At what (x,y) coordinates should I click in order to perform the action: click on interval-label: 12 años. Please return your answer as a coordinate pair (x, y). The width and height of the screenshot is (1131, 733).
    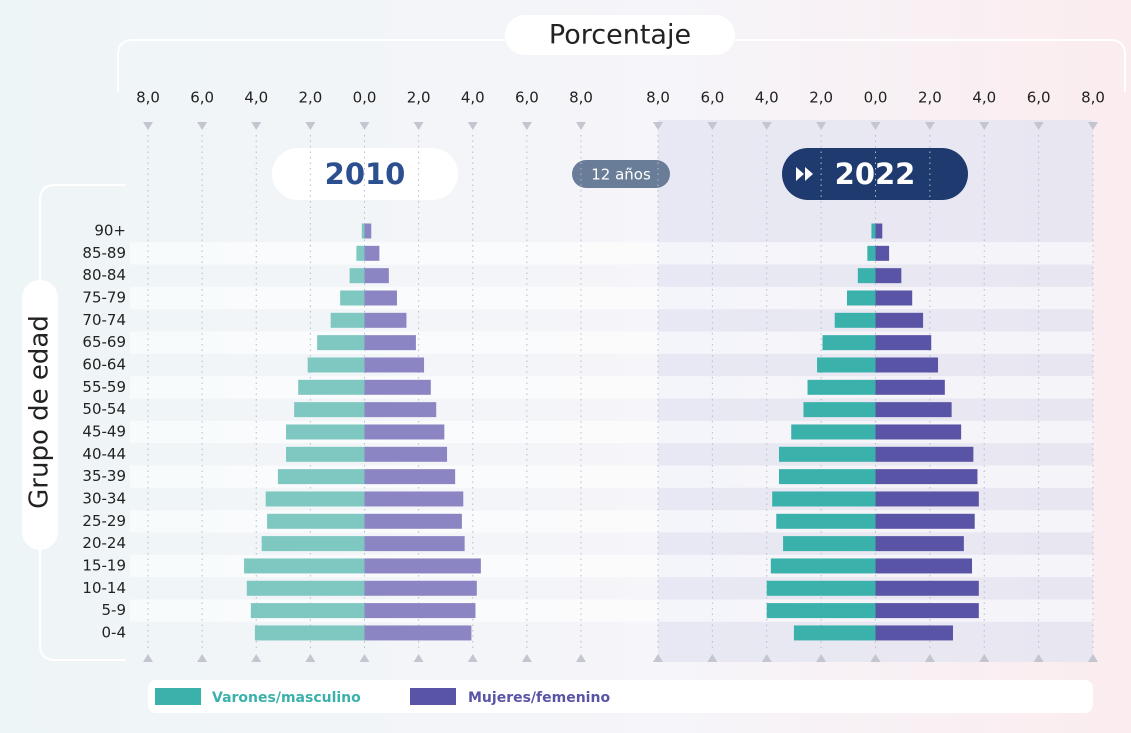
    Looking at the image, I should click on (621, 175).